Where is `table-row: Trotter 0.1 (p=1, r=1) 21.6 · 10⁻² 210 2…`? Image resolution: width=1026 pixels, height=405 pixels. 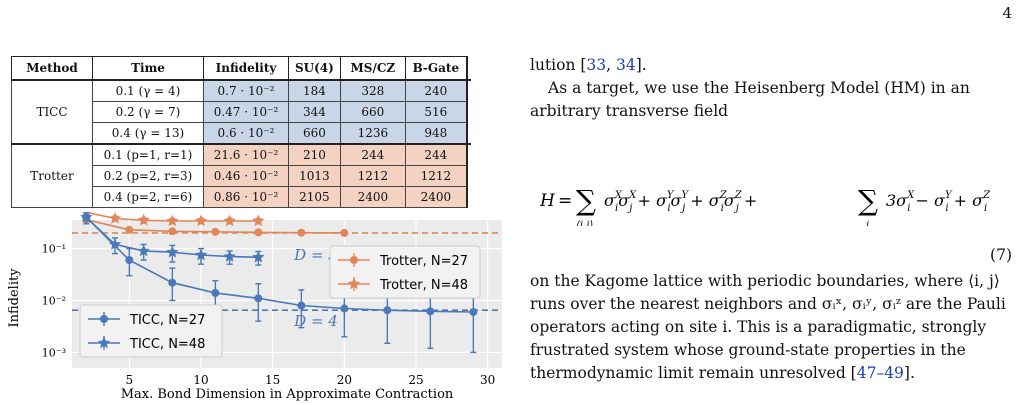 table-row: Trotter 0.1 (p=1, r=1) 21.6 · 10⁻² 210 2… is located at coordinates (241, 175).